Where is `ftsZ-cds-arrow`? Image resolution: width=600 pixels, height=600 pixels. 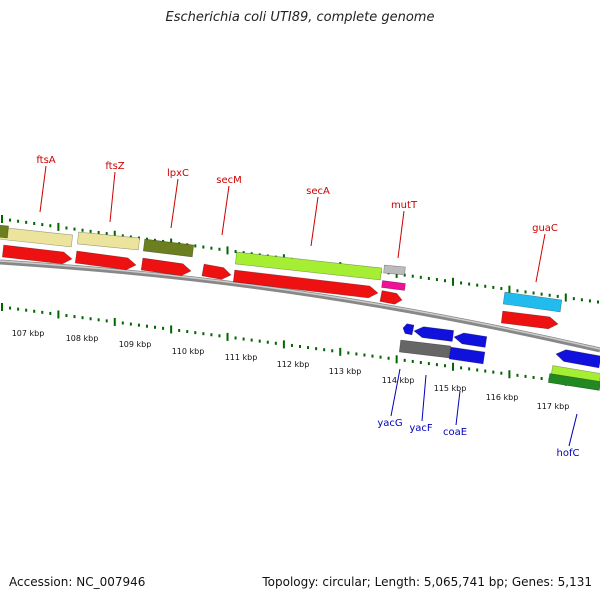 ftsZ-cds-arrow is located at coordinates (105, 260).